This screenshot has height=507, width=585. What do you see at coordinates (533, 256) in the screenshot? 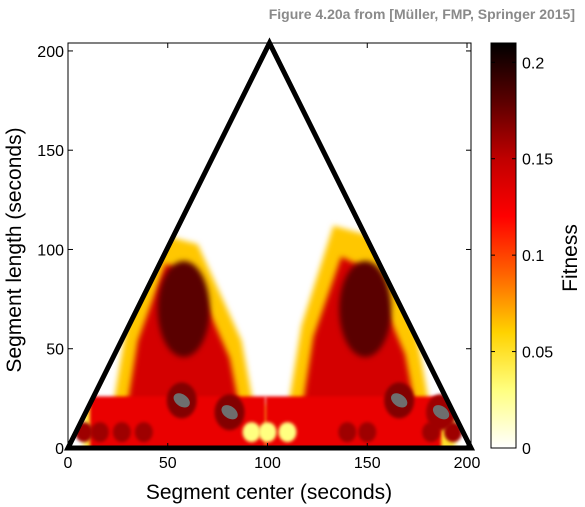
I see `colorbar-tick-label-2: 0.1` at bounding box center [533, 256].